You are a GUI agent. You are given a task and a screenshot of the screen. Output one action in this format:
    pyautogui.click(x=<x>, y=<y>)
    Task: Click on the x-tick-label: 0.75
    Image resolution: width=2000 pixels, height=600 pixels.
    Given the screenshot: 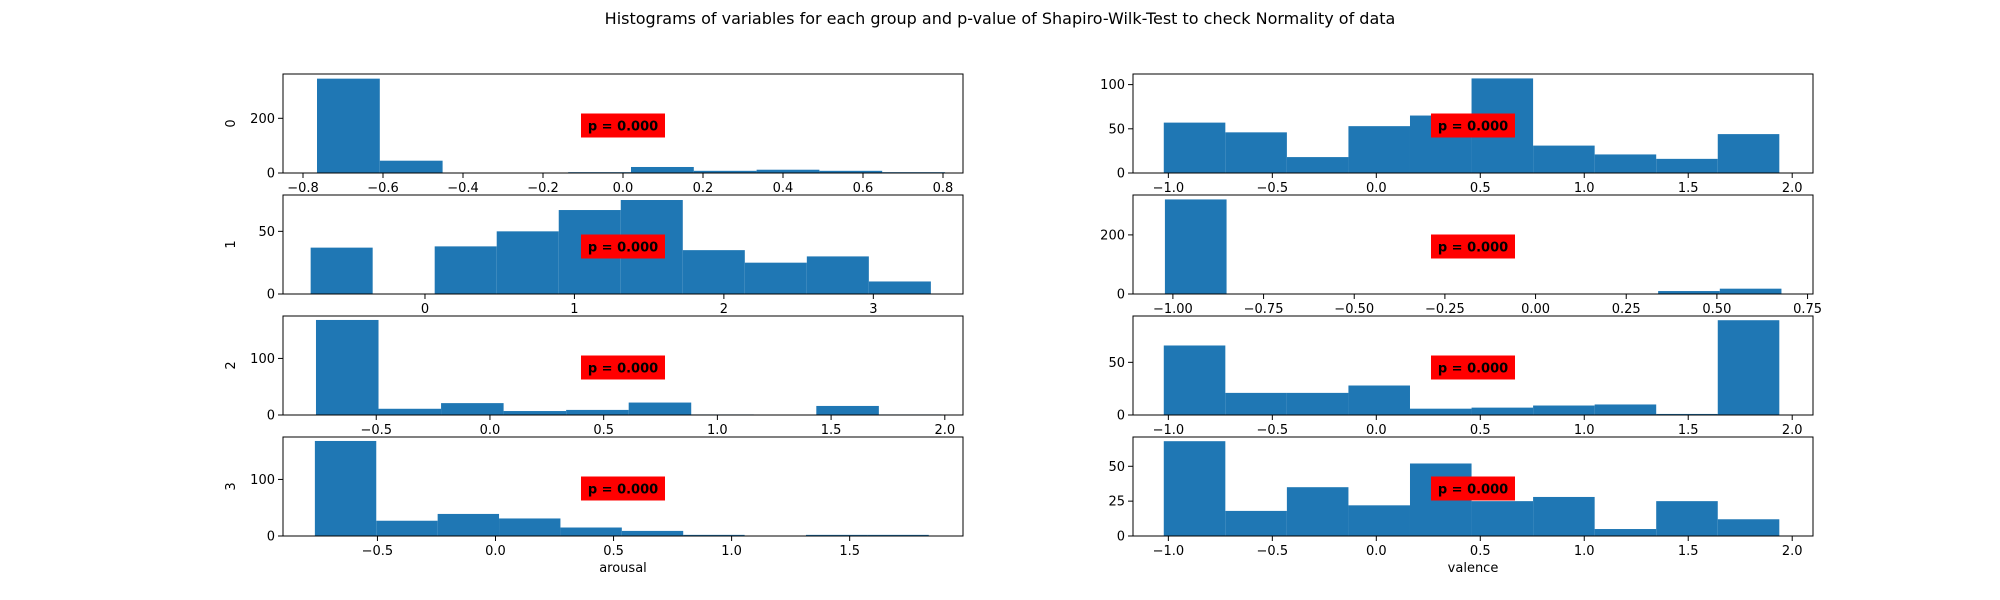 What is the action you would take?
    pyautogui.click(x=1807, y=309)
    